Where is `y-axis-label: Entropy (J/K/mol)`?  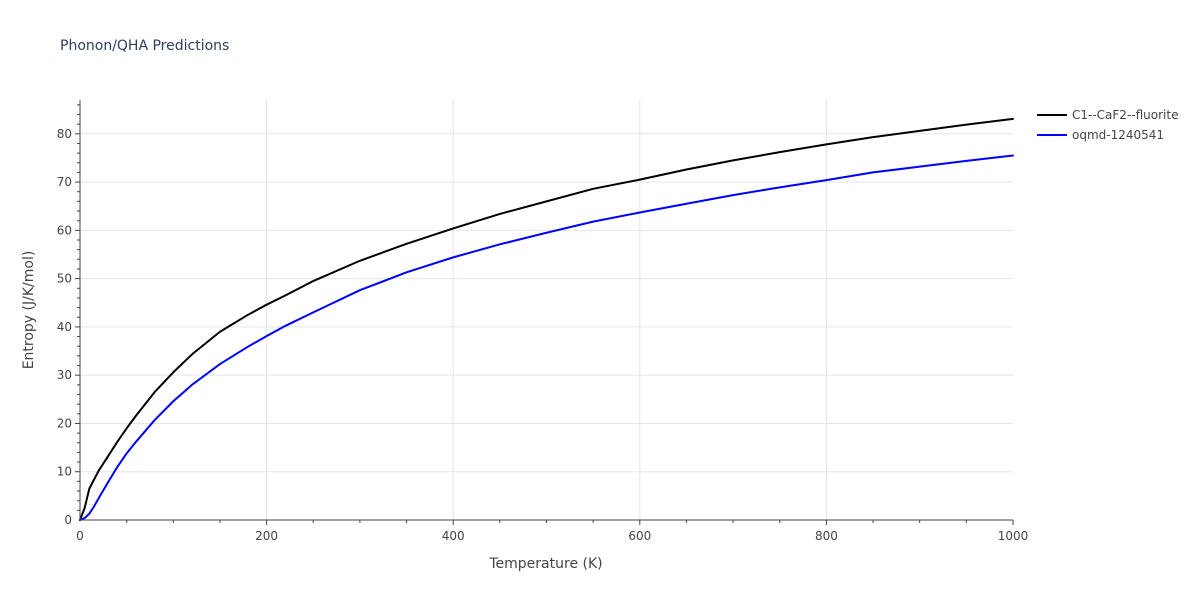 y-axis-label: Entropy (J/K/mol) is located at coordinates (29, 310).